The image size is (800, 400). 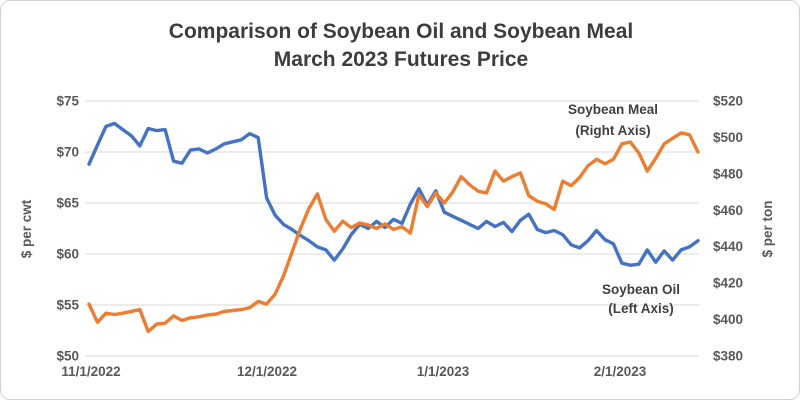 What do you see at coordinates (67, 356) in the screenshot?
I see `left-tick-50: $50` at bounding box center [67, 356].